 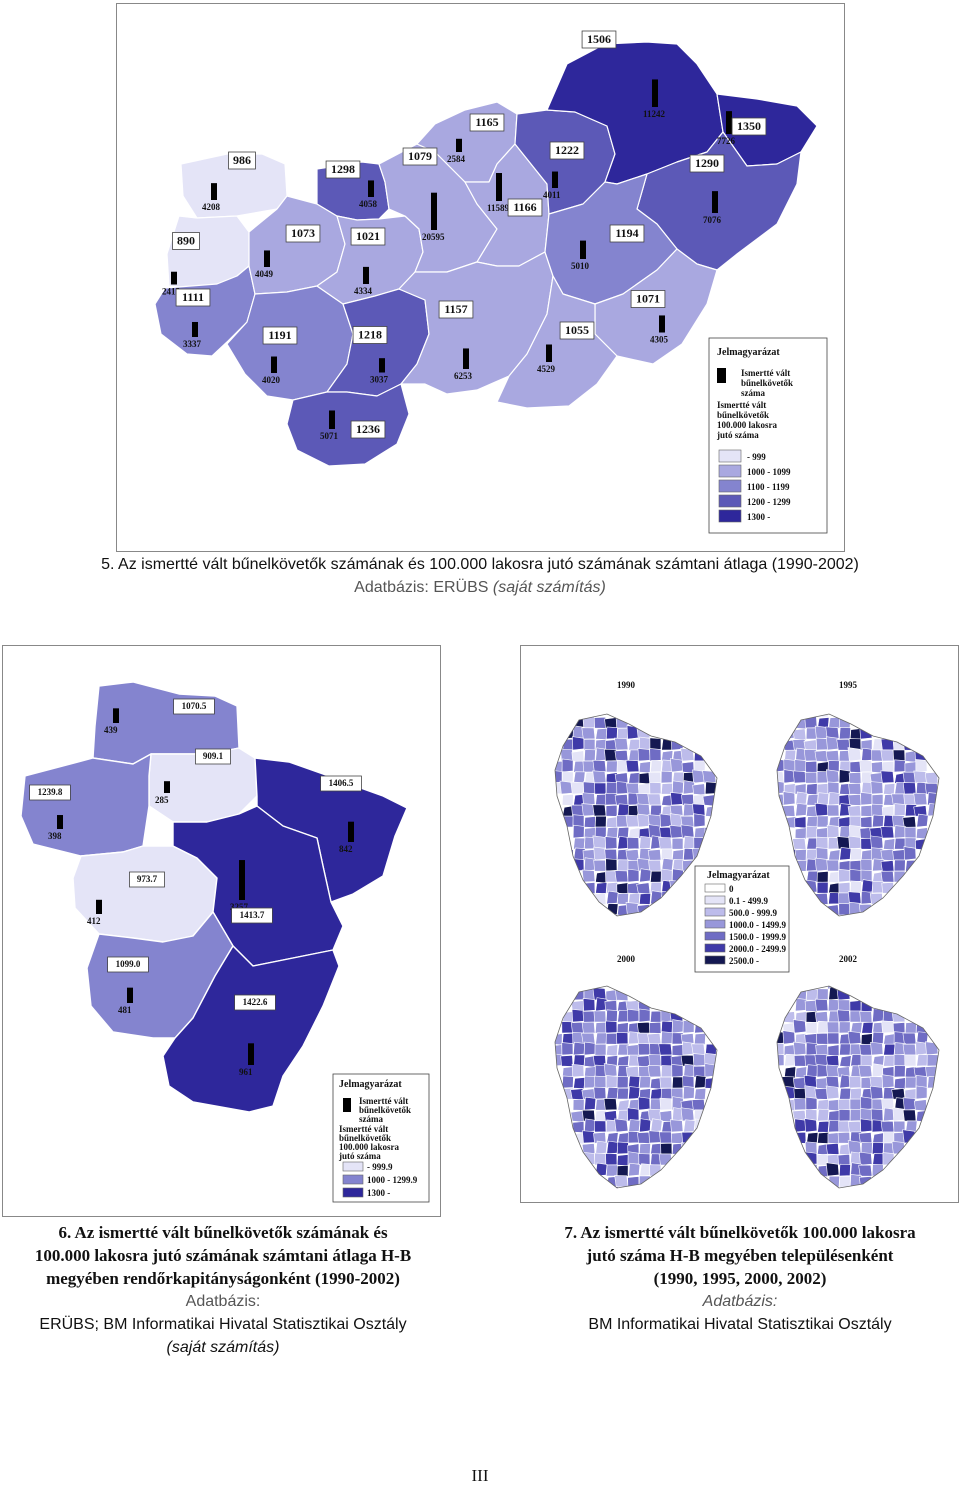 I want to click on legend-bar-symbol, so click(x=721, y=375).